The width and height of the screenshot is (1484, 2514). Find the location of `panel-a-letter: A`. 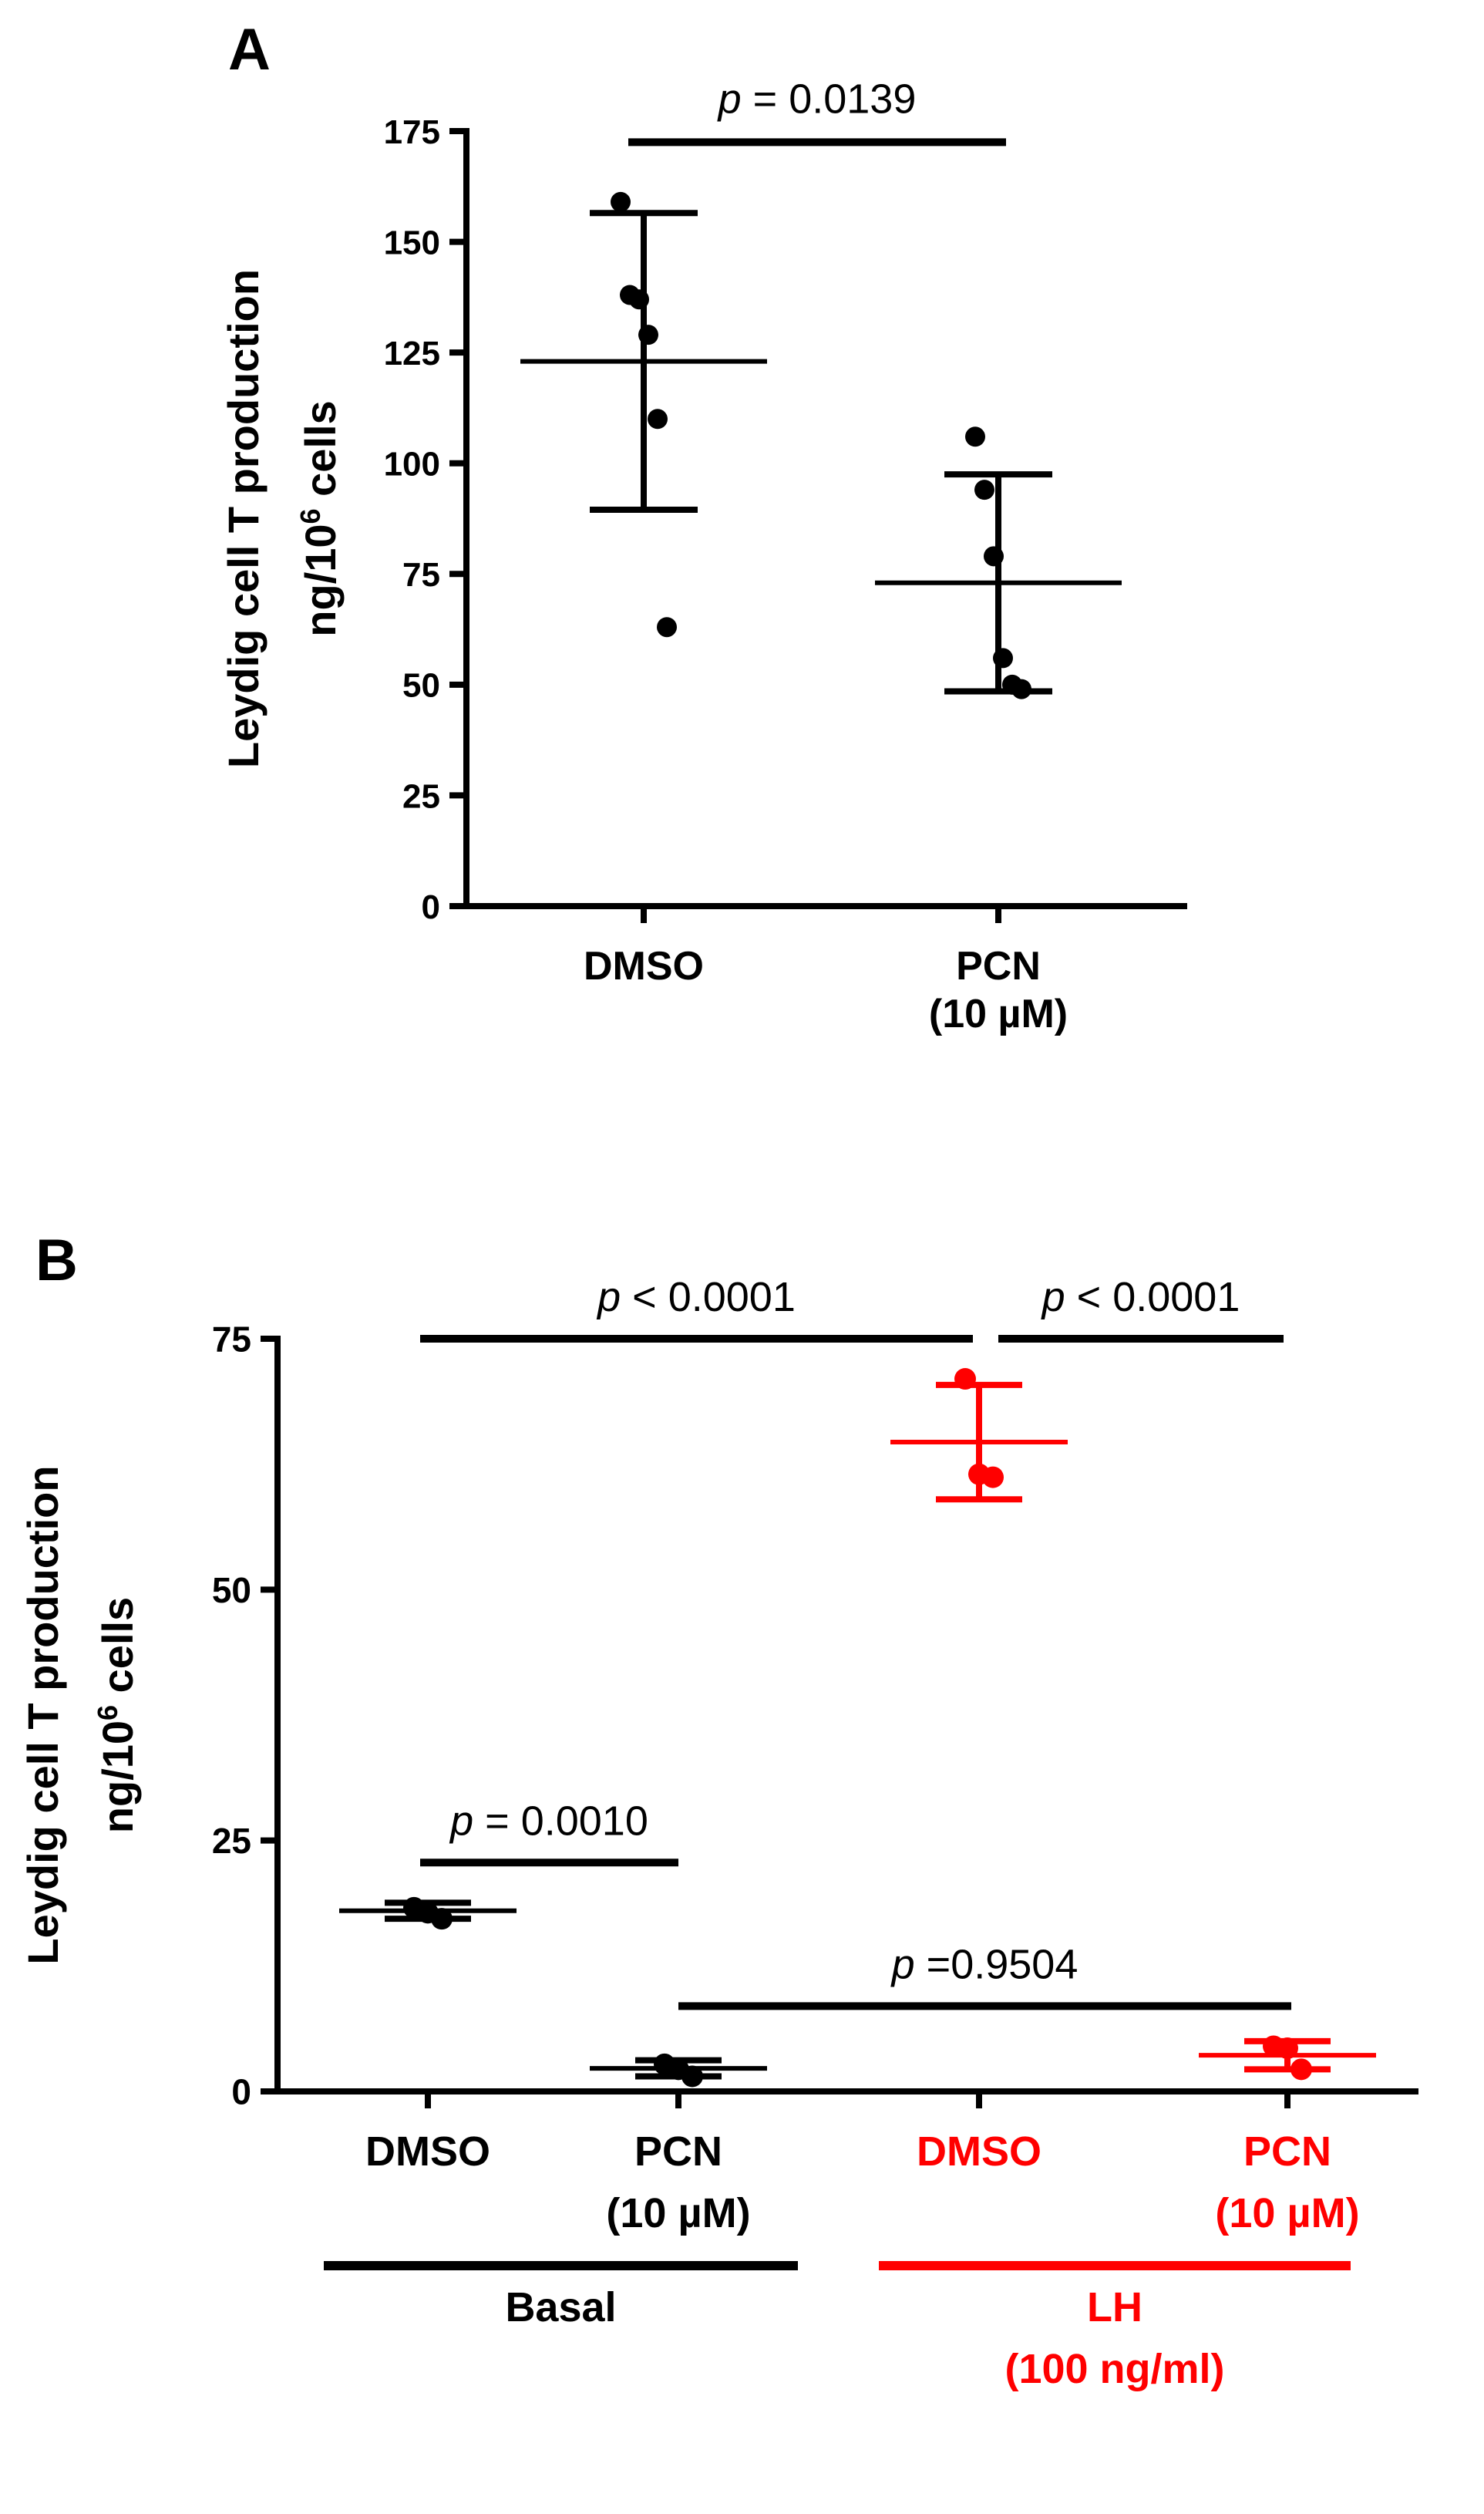

panel-a-letter: A is located at coordinates (249, 50).